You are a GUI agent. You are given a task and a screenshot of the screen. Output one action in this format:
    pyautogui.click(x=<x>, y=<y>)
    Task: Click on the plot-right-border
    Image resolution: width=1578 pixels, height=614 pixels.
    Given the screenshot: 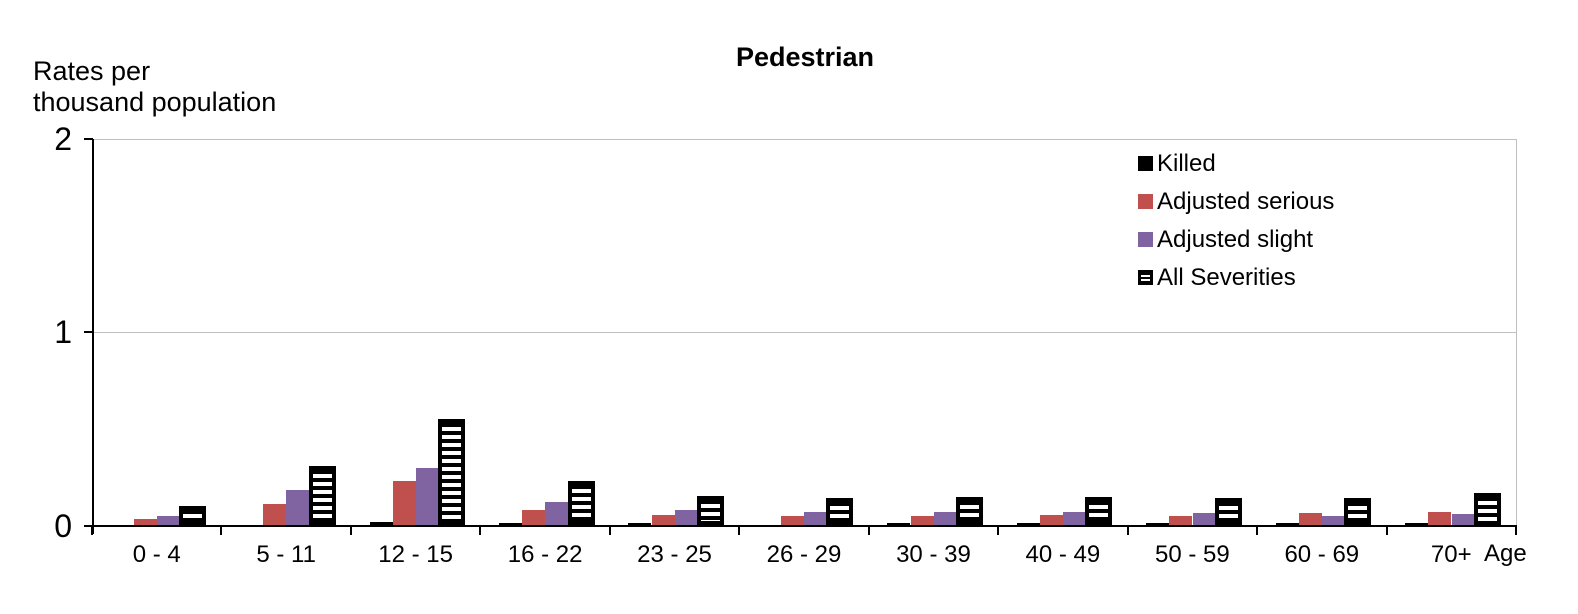 What is the action you would take?
    pyautogui.click(x=1516, y=332)
    